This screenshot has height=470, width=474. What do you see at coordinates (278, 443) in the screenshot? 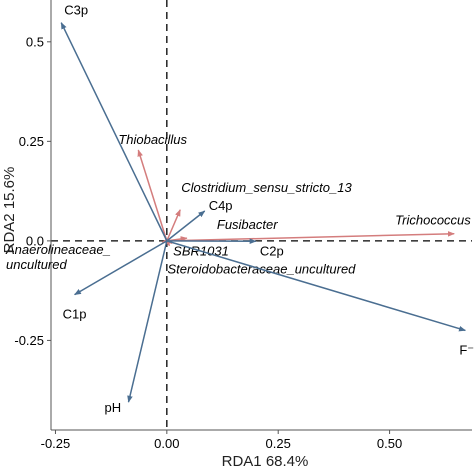
I see `x-tick-label: 0.25` at bounding box center [278, 443].